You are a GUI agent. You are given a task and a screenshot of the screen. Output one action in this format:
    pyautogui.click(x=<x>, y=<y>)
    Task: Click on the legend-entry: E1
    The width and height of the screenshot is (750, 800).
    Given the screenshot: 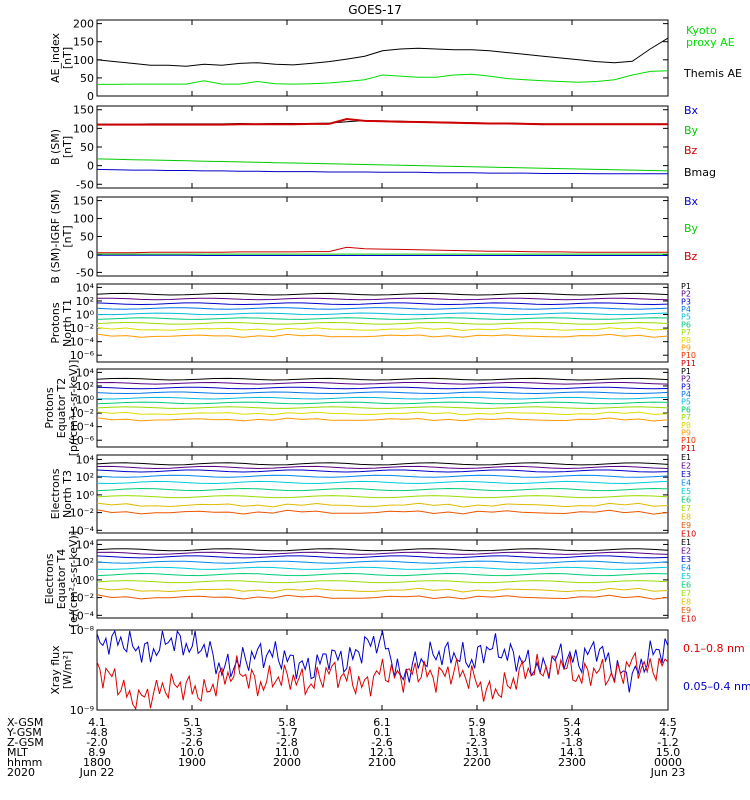 What is the action you would take?
    pyautogui.click(x=686, y=457)
    